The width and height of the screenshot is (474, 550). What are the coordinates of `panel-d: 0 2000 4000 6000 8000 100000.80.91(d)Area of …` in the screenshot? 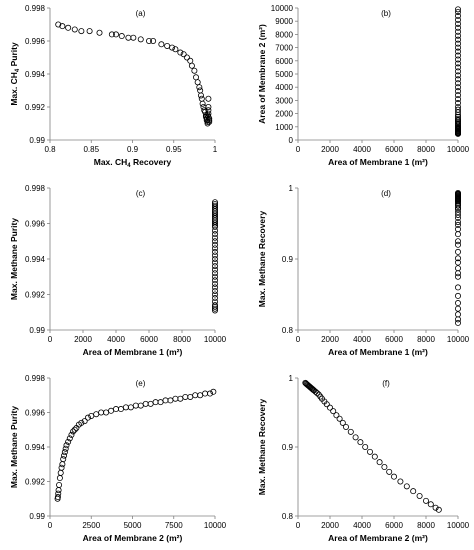 It's located at (363, 270).